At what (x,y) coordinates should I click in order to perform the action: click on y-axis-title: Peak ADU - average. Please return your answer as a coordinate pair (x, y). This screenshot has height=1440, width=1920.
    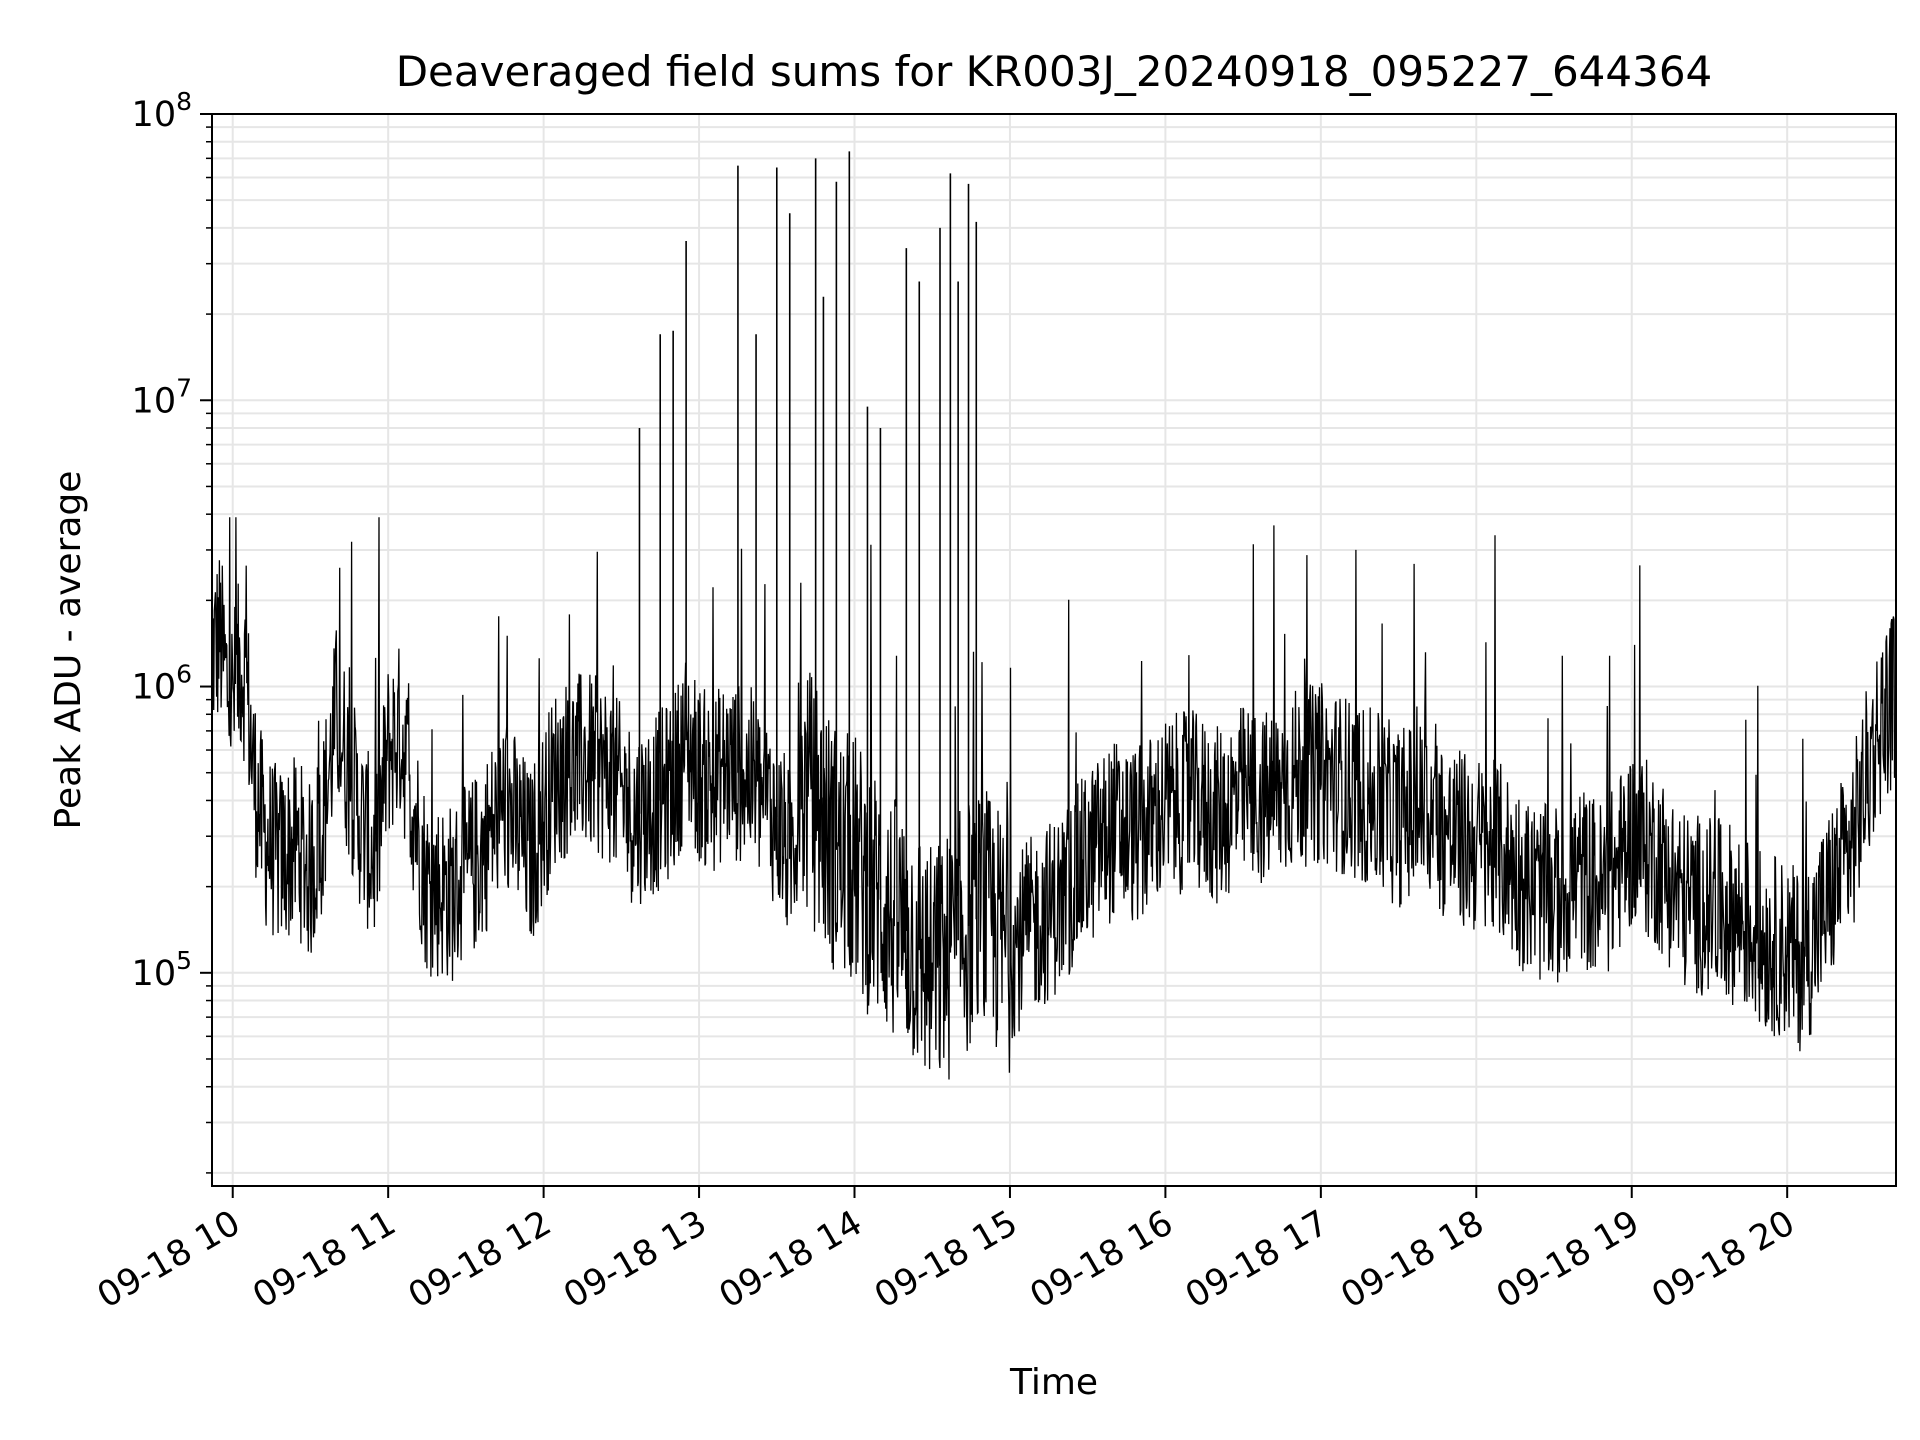
    Looking at the image, I should click on (68, 650).